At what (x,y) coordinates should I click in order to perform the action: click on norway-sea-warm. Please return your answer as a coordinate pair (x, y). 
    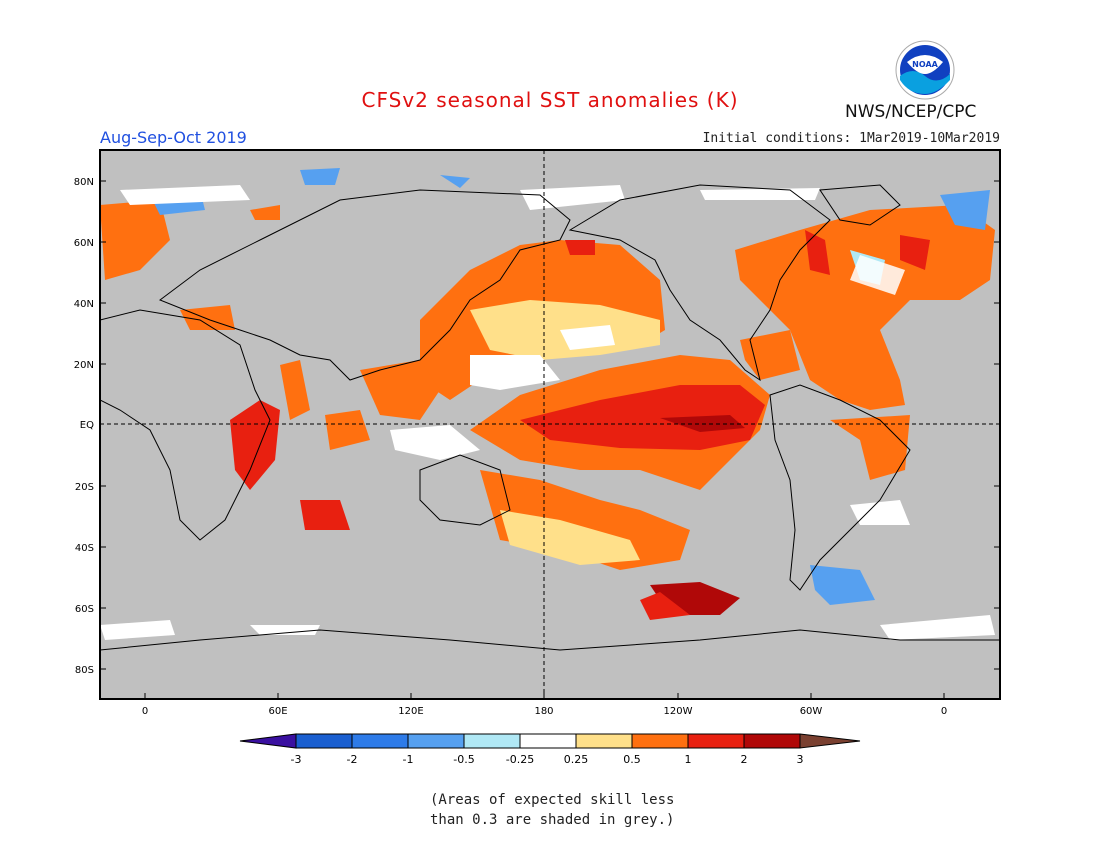
    Looking at the image, I should click on (135, 240).